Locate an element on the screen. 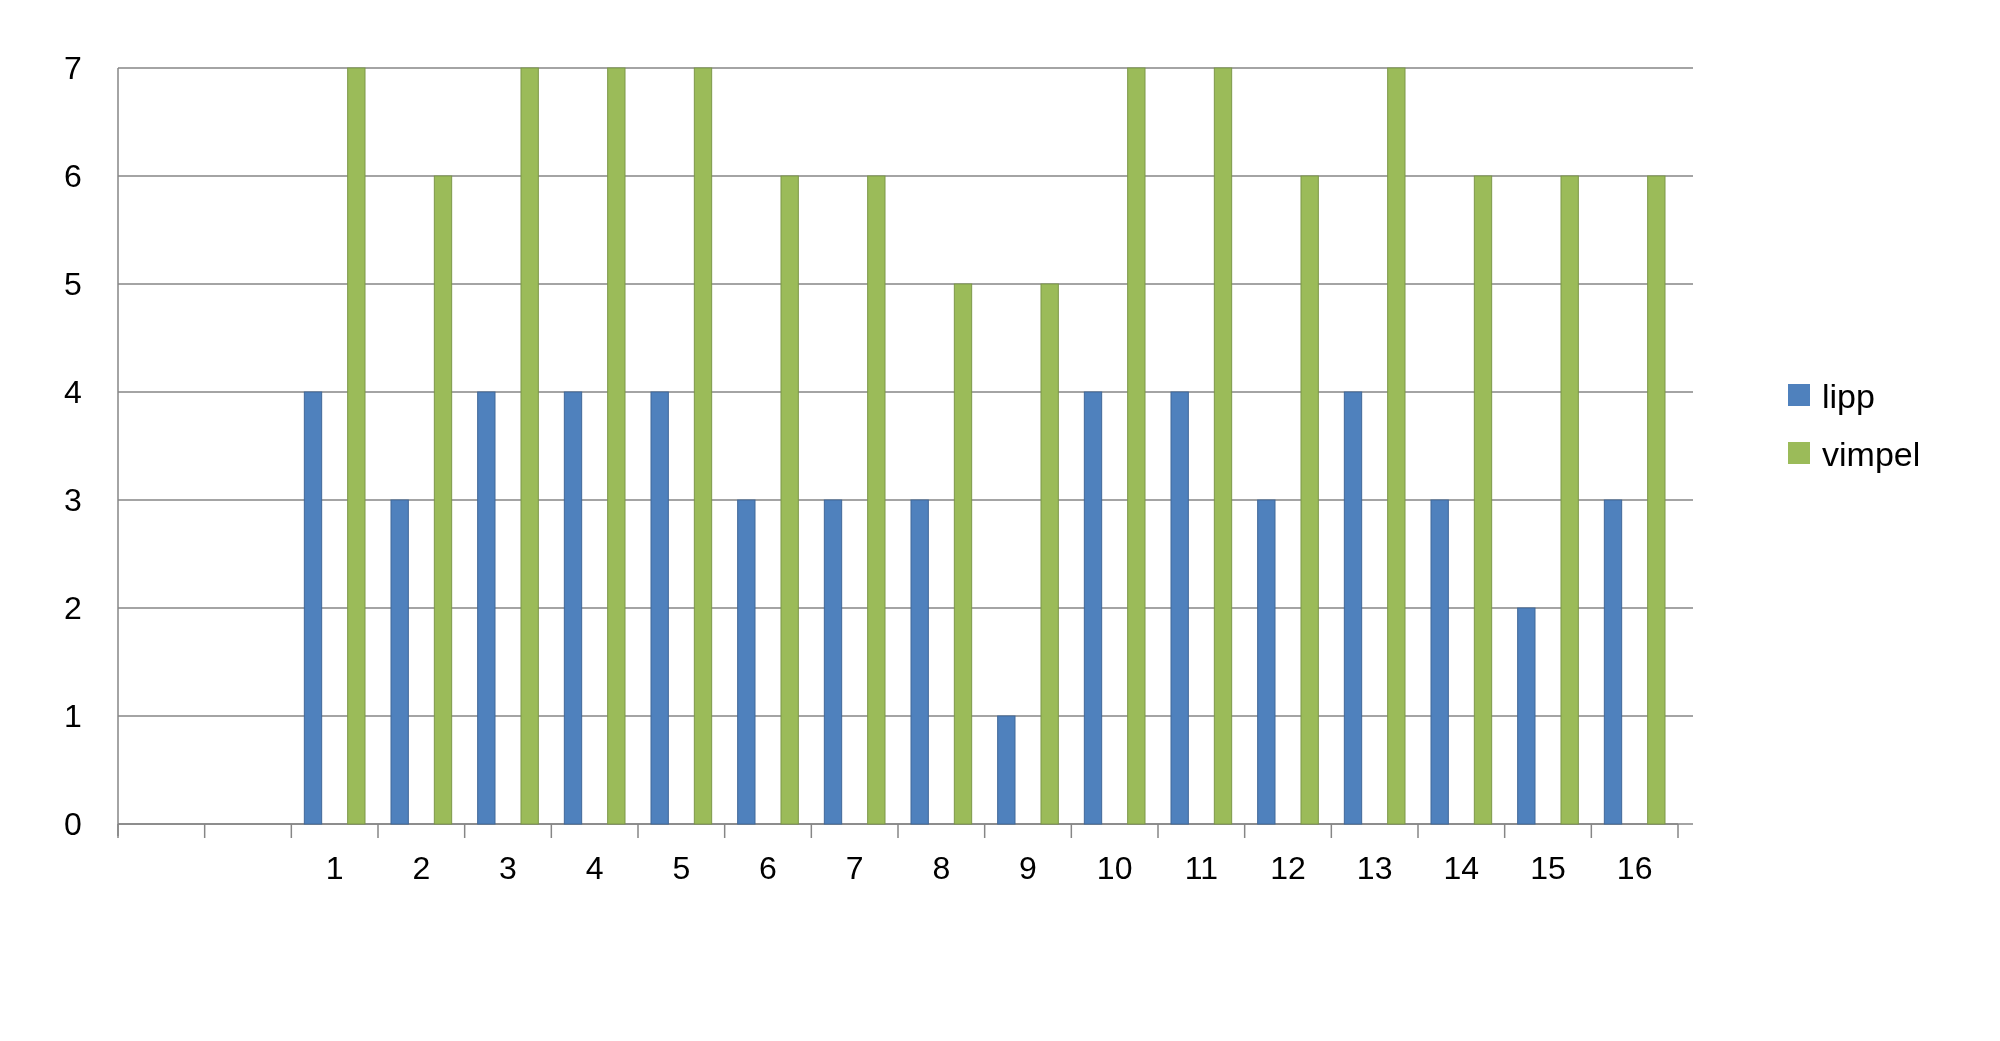 The width and height of the screenshot is (2000, 1041). y-tick-label: 4 is located at coordinates (73, 392).